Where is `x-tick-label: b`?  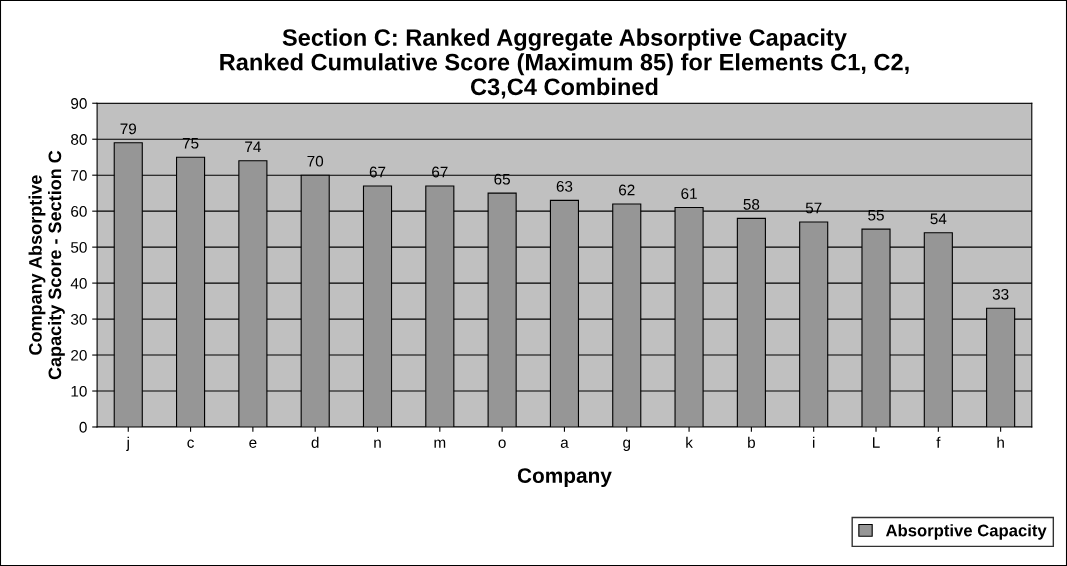 x-tick-label: b is located at coordinates (751, 442).